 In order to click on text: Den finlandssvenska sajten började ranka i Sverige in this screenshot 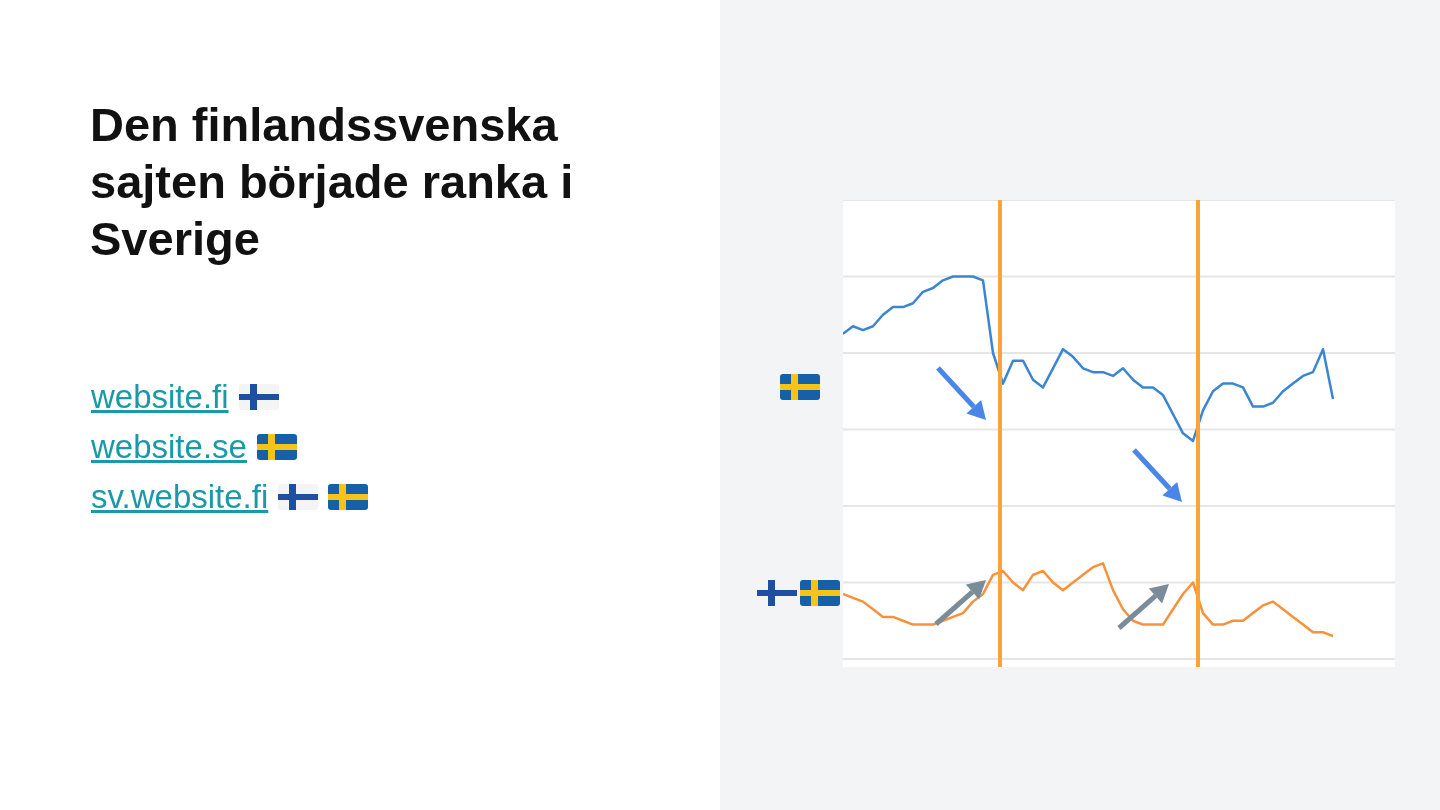, I will do `click(332, 182)`.